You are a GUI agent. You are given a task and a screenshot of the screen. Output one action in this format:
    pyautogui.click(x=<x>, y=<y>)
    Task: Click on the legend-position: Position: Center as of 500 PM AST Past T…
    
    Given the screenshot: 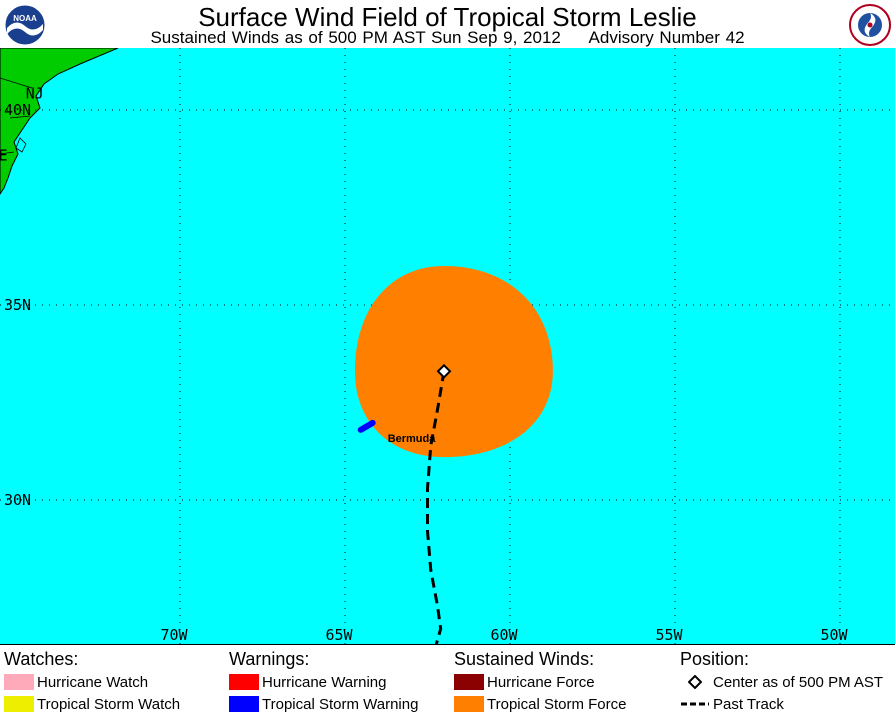 What is the action you would take?
    pyautogui.click(x=781, y=682)
    